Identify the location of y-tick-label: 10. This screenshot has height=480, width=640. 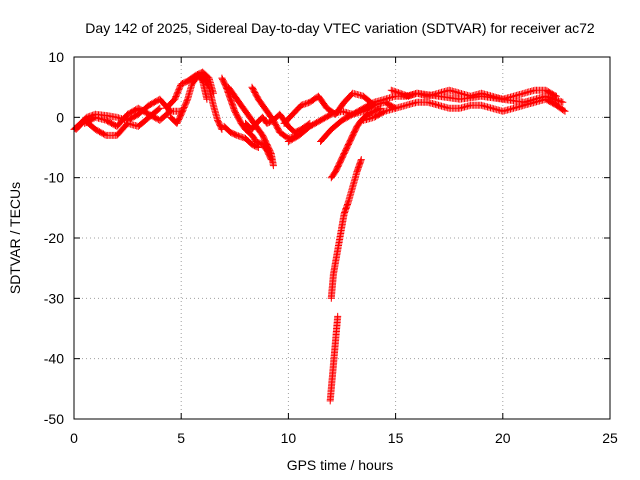
(56, 57).